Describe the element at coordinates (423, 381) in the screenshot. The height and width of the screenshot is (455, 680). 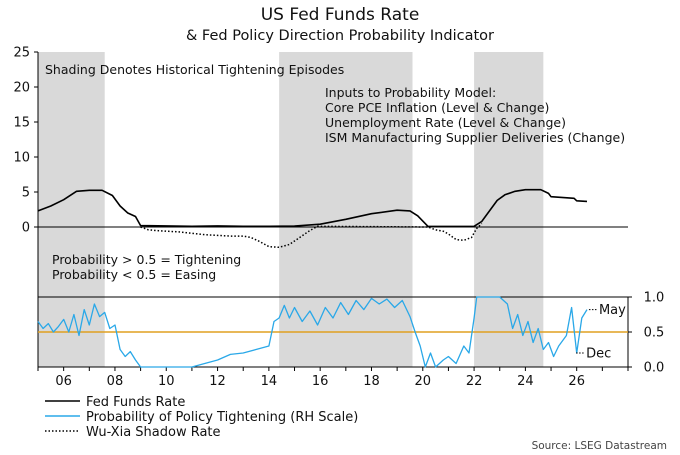
I see `x-tick-label-20: 20` at that location.